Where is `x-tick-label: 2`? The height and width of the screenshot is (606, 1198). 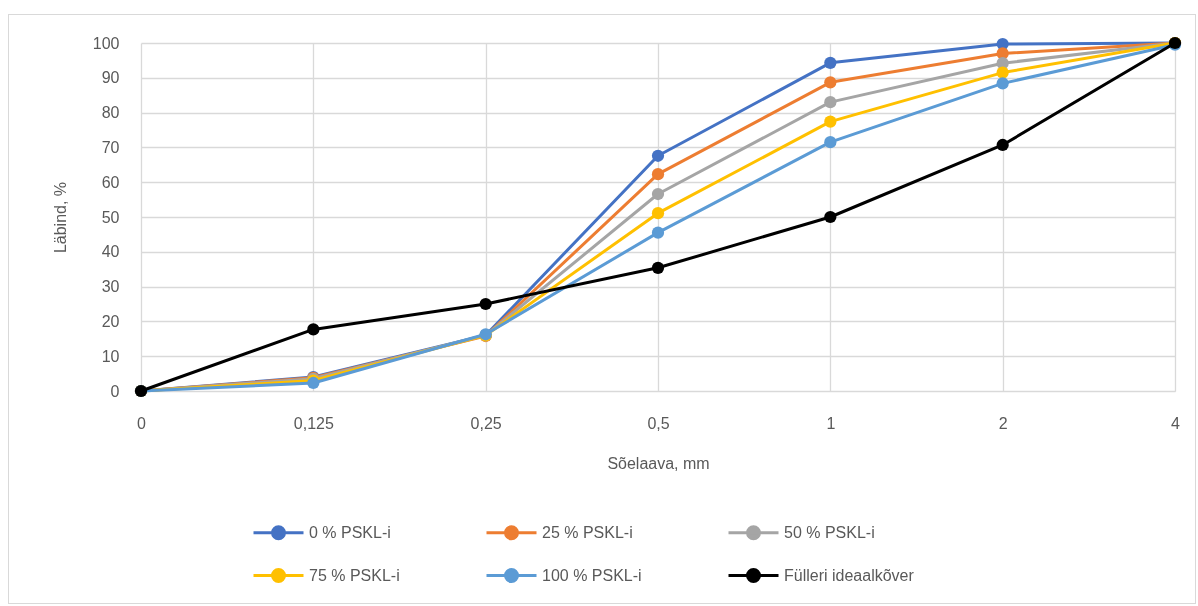
x-tick-label: 2 is located at coordinates (1003, 423).